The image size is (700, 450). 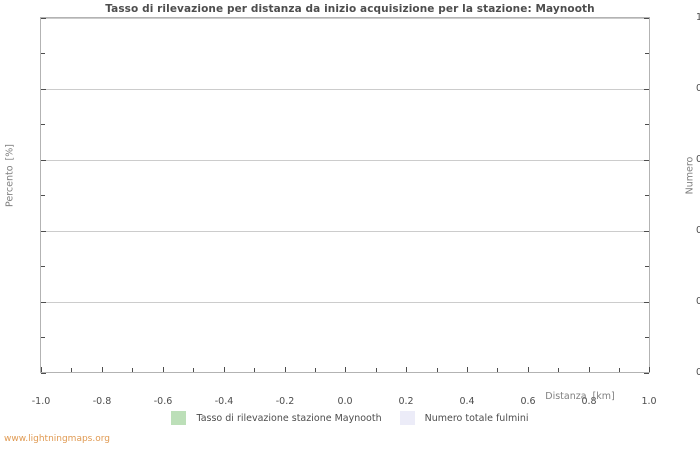 I want to click on y-axis-title-unit: [%], so click(x=10, y=152).